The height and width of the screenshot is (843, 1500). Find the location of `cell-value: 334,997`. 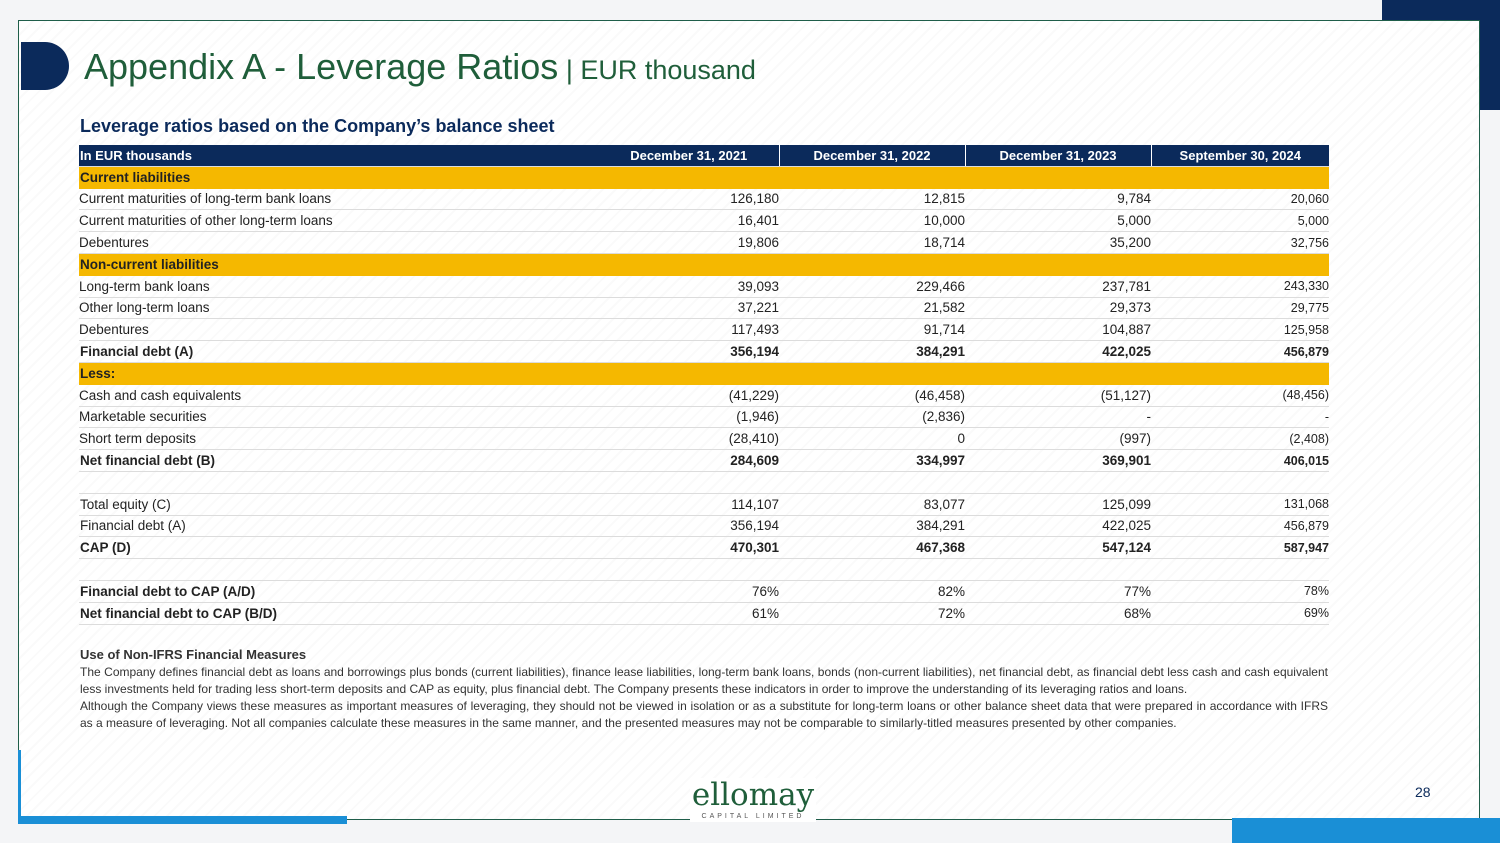

cell-value: 334,997 is located at coordinates (872, 460).